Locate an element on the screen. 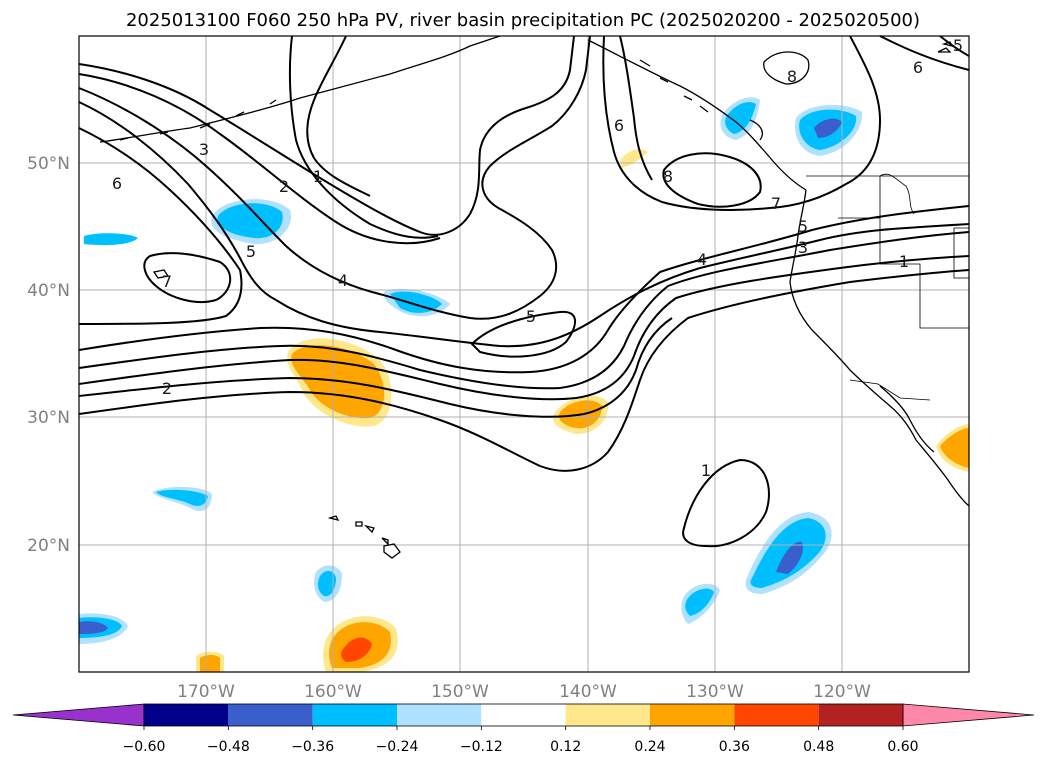 The width and height of the screenshot is (1047, 765). lat-label-30n: 30°N is located at coordinates (48, 418).